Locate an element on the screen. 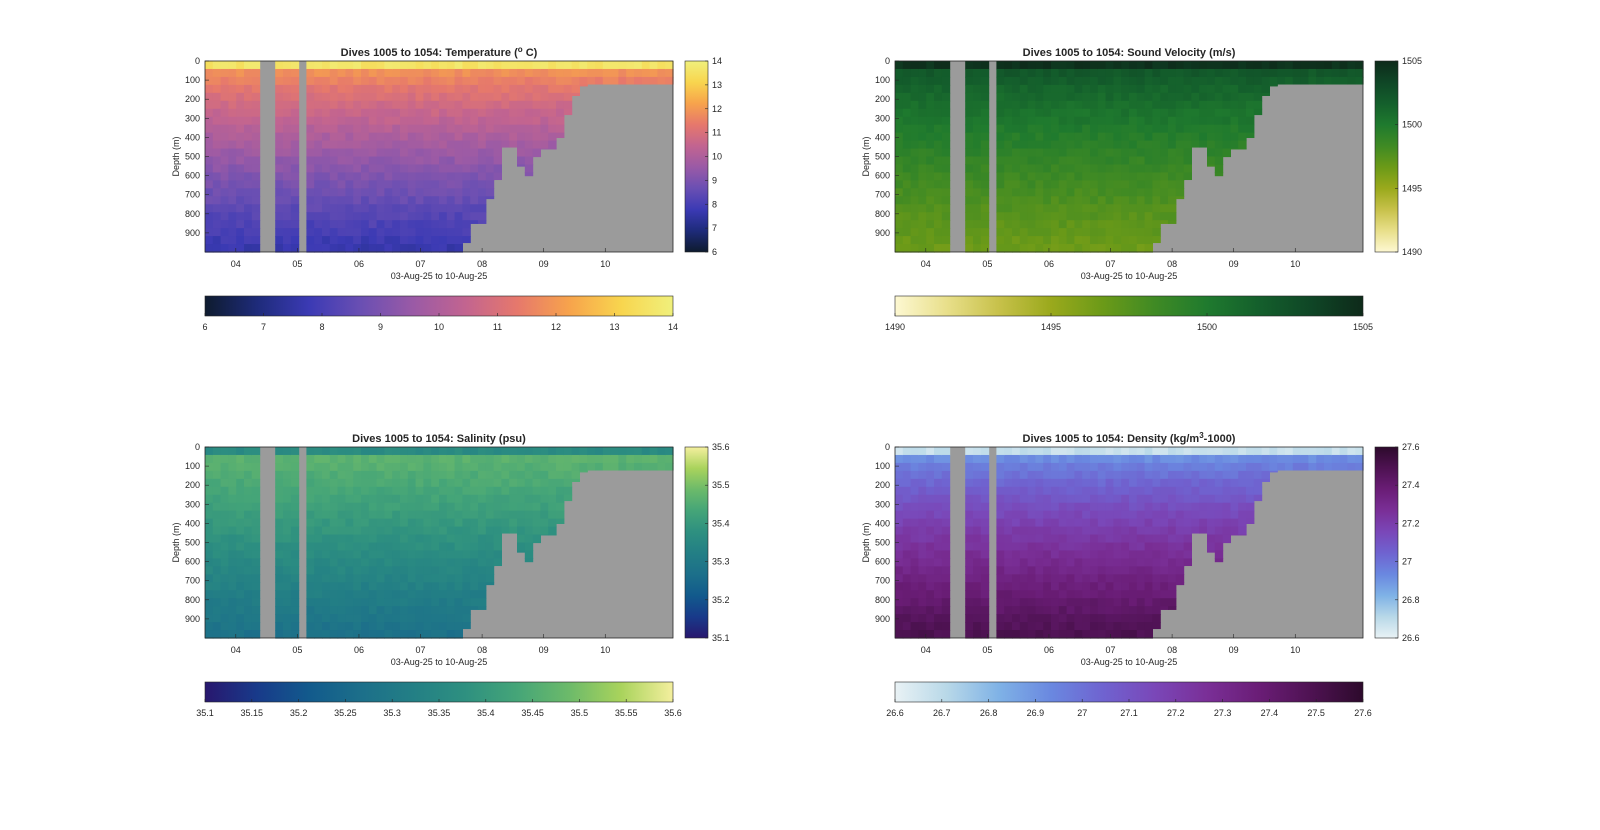 Image resolution: width=1600 pixels, height=830 pixels. heatmap-cells is located at coordinates (1129, 543).